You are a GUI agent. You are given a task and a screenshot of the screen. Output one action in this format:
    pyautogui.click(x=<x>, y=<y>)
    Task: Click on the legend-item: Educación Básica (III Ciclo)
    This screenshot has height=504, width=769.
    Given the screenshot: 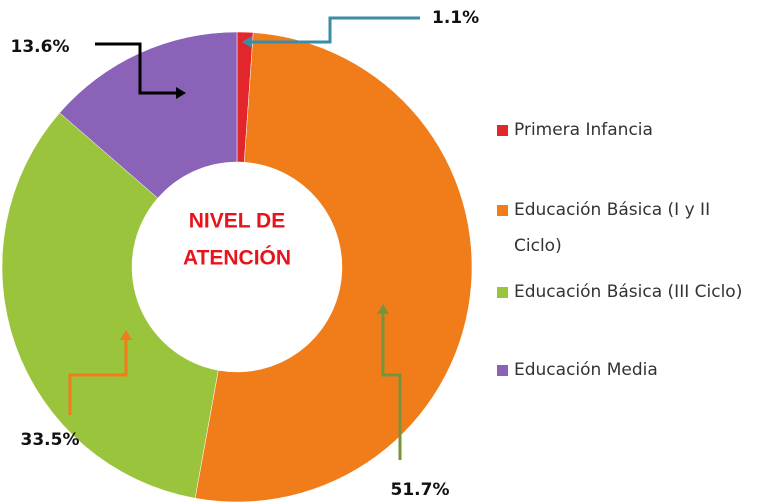 What is the action you would take?
    pyautogui.click(x=629, y=292)
    